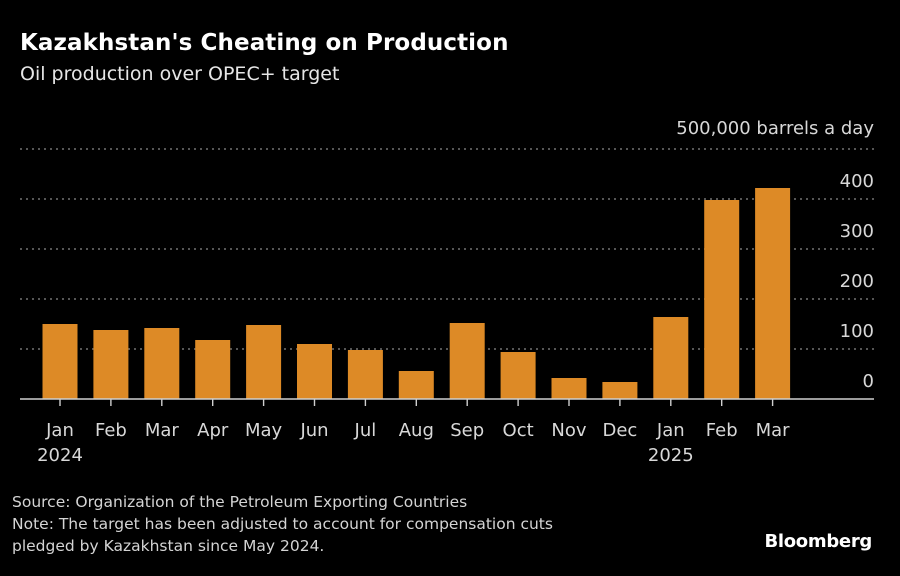 This screenshot has width=900, height=576. What do you see at coordinates (467, 430) in the screenshot?
I see `x-tick-label: Sep` at bounding box center [467, 430].